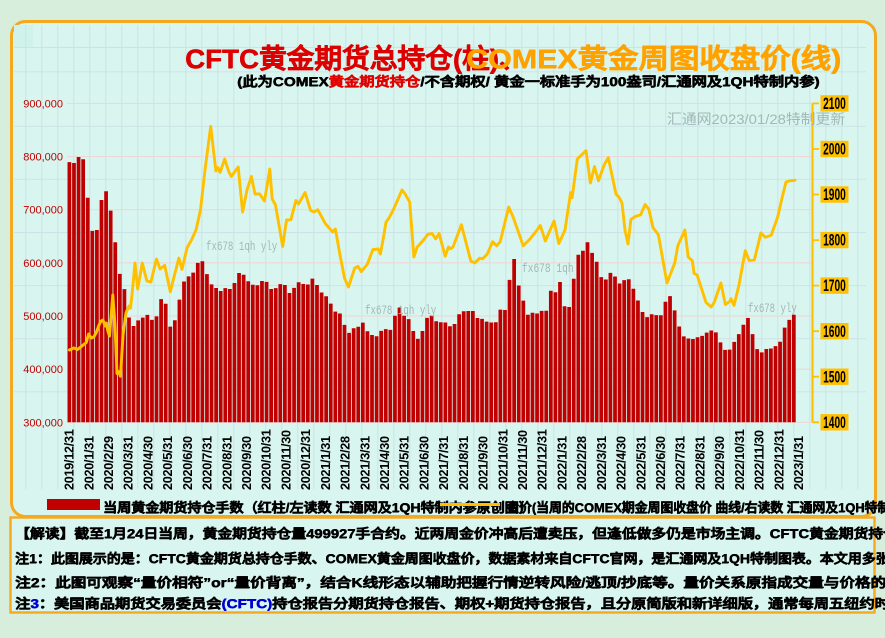 Image resolution: width=885 pixels, height=638 pixels. What do you see at coordinates (286, 460) in the screenshot?
I see `svg-text: 2020/11/30` at bounding box center [286, 460].